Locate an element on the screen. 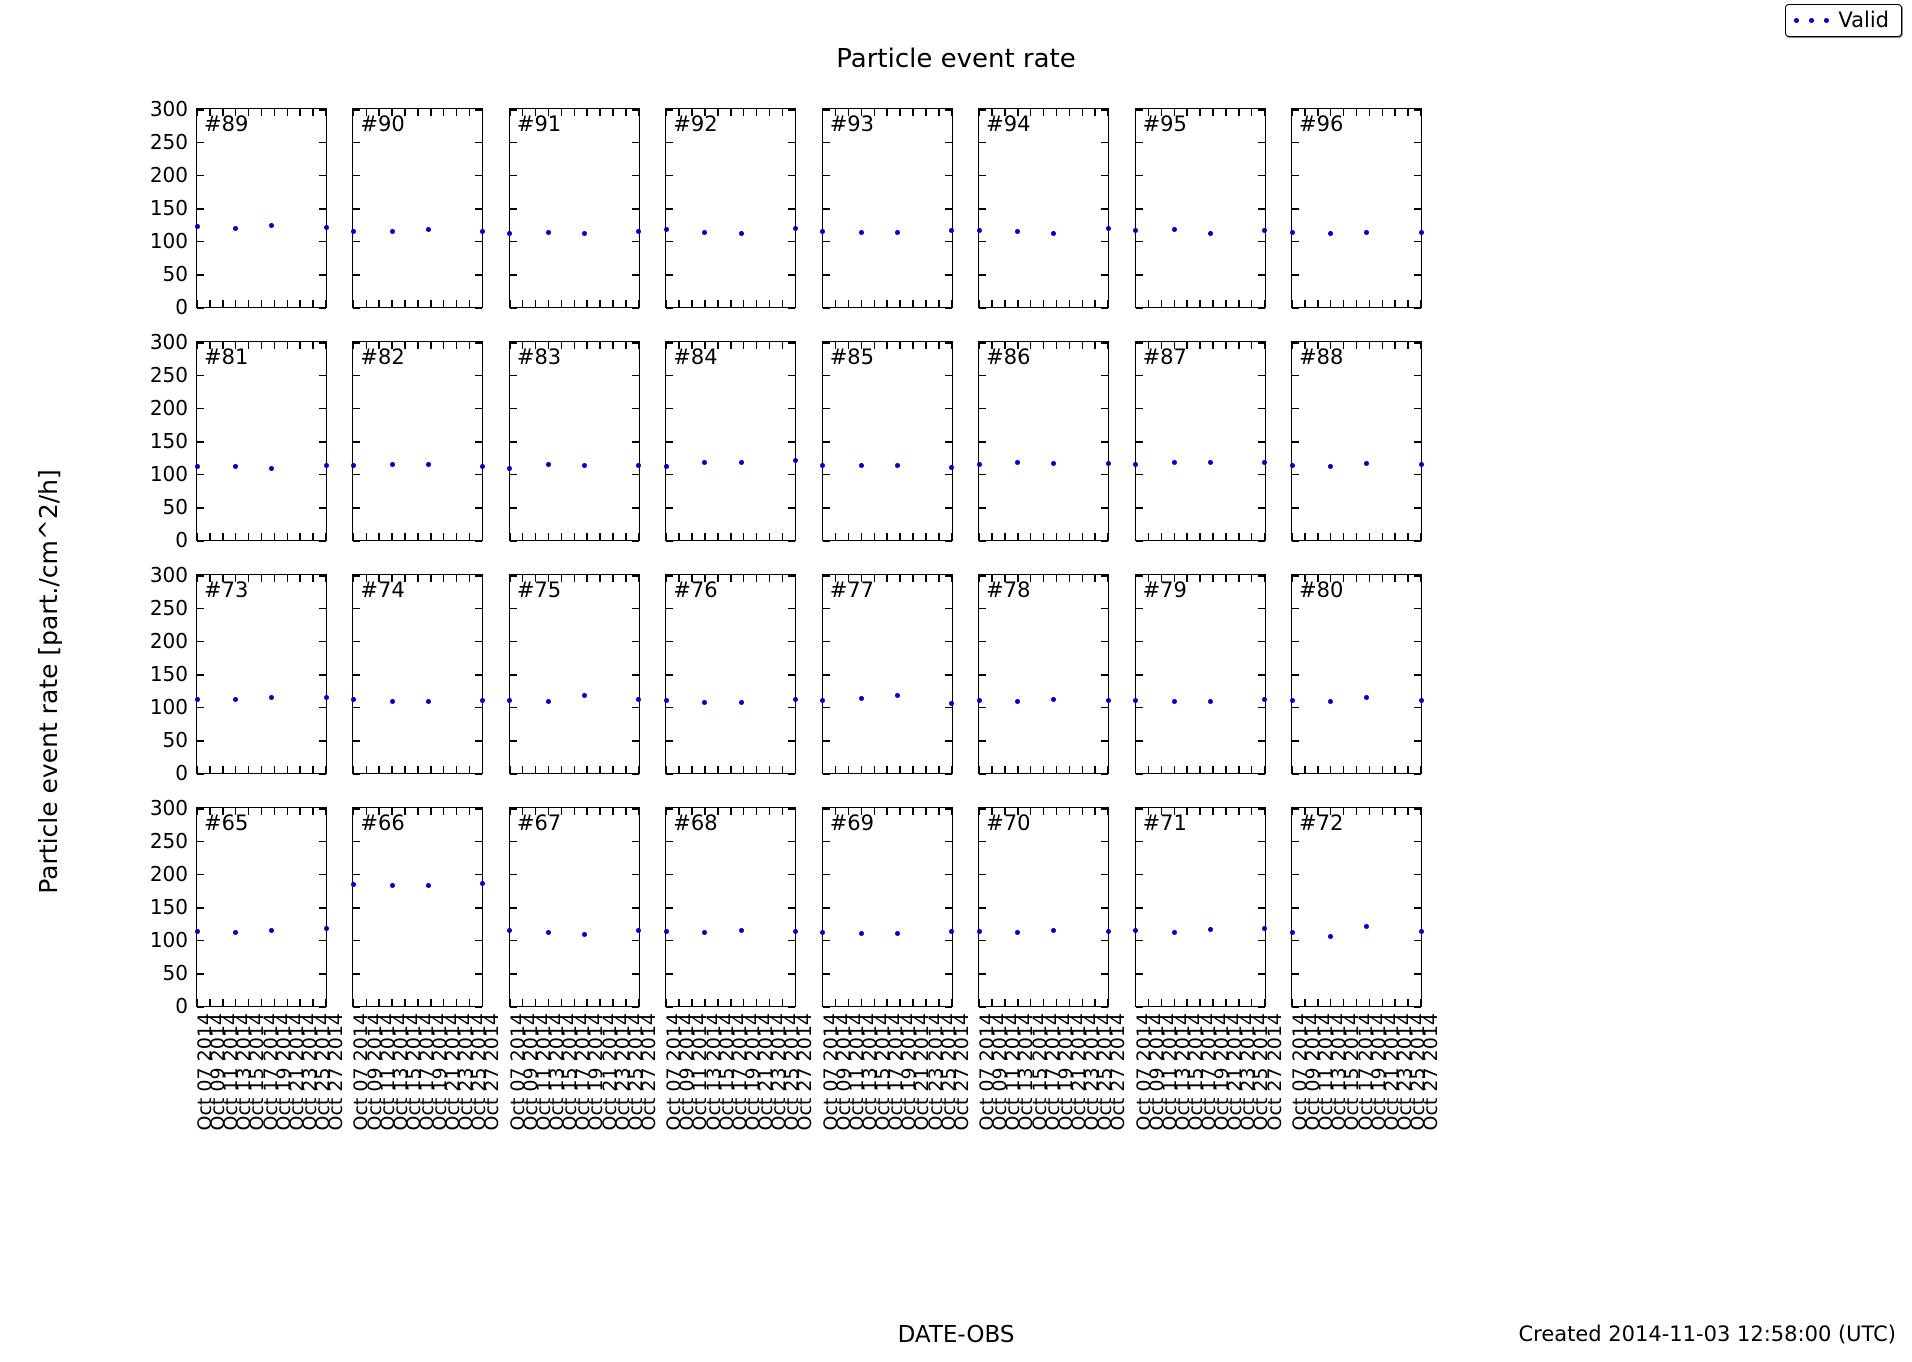  subplot-id70: #70 is located at coordinates (1043, 907).